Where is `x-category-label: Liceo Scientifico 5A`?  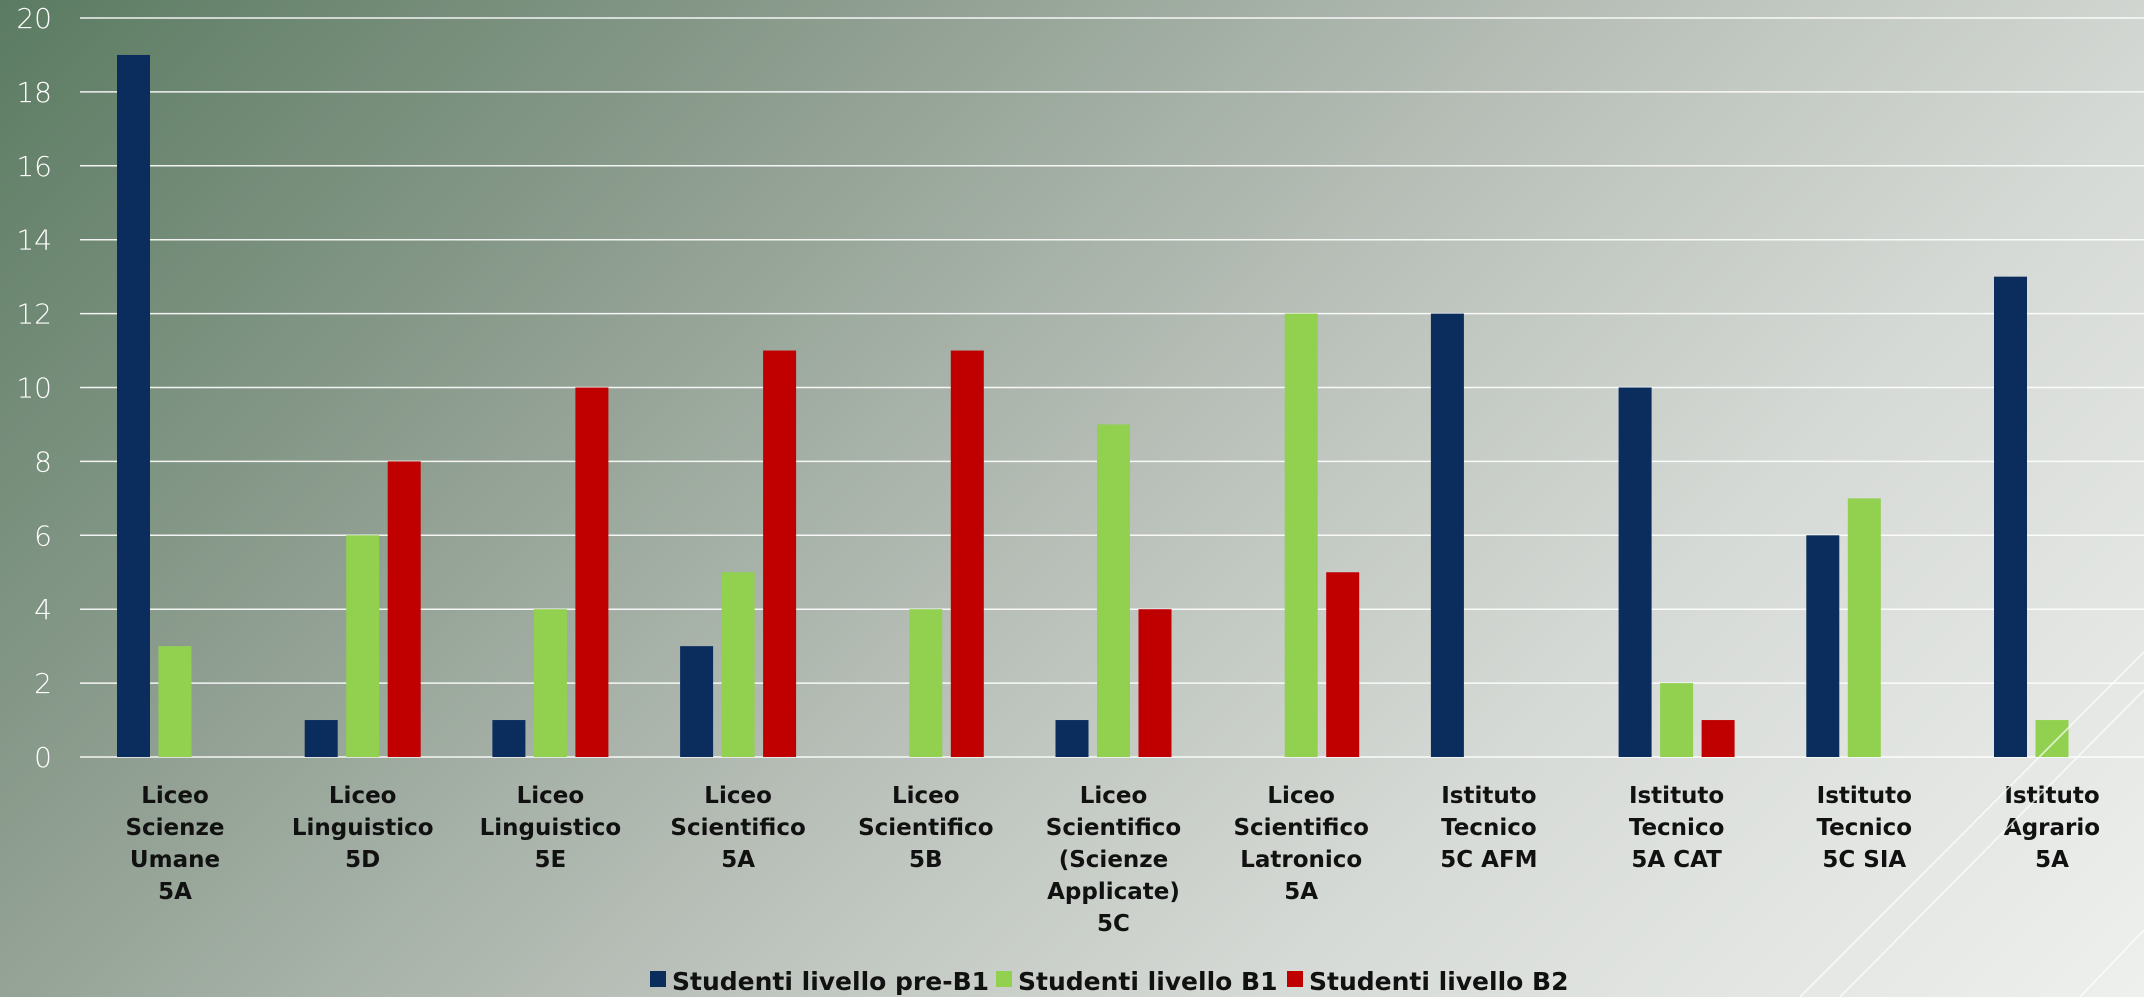
x-category-label: Liceo Scientifico 5A is located at coordinates (737, 828).